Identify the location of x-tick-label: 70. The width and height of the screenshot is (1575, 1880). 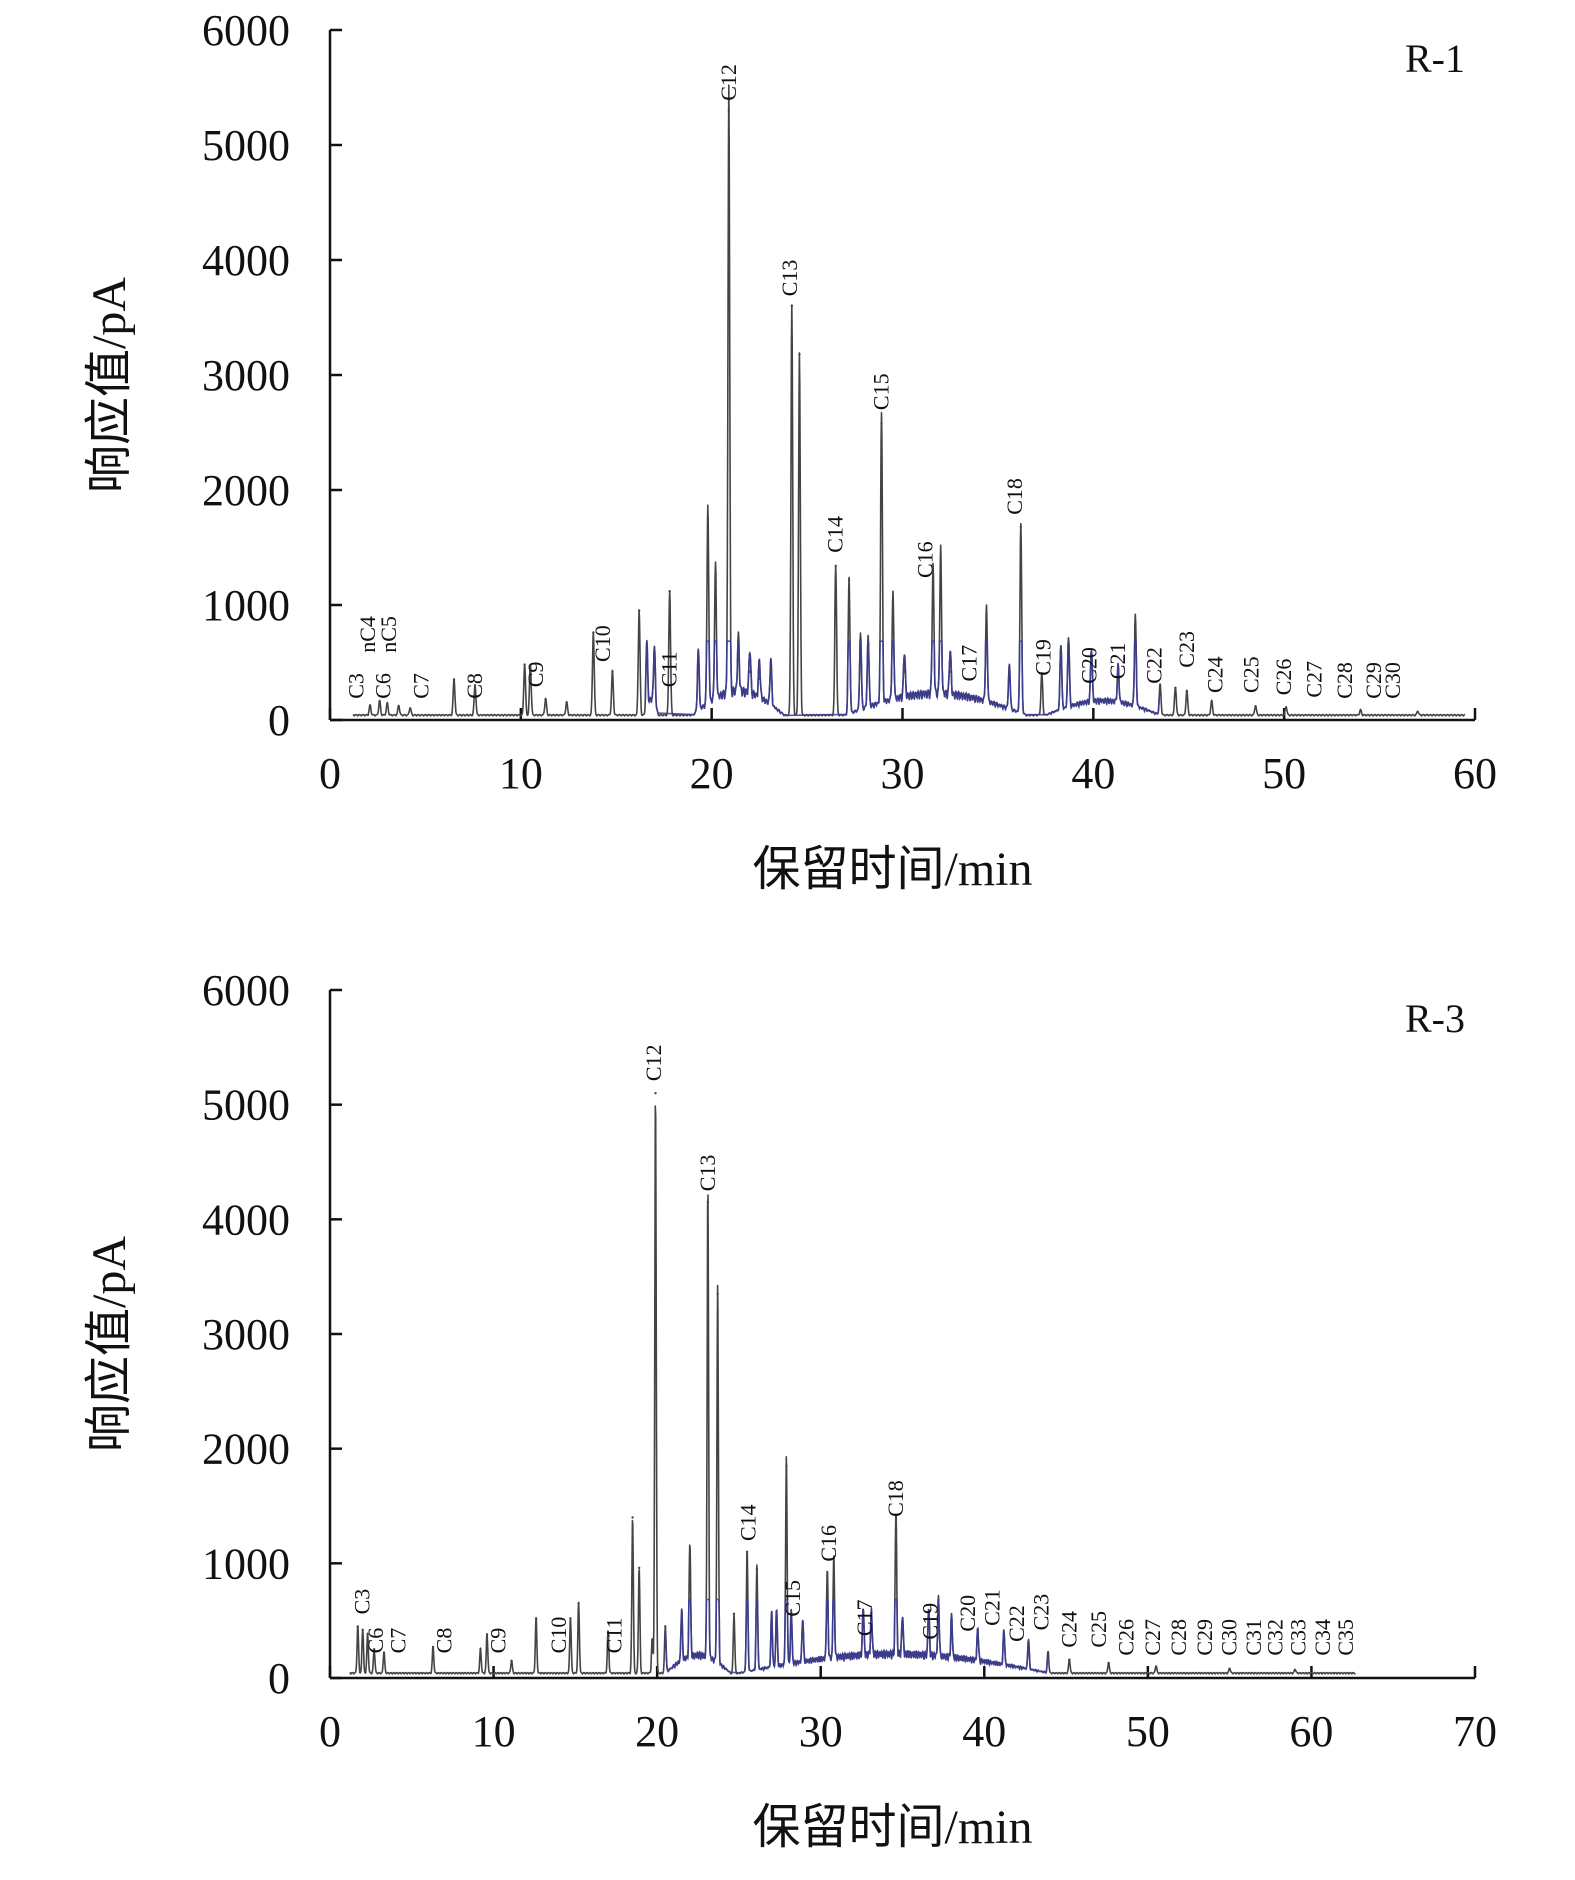
(1475, 1731).